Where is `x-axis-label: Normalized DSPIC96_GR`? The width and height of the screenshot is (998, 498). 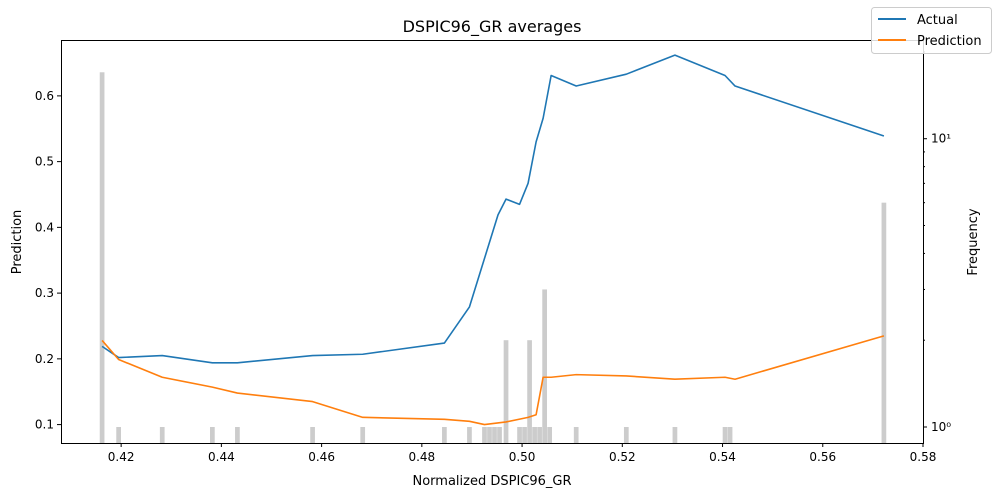 x-axis-label: Normalized DSPIC96_GR is located at coordinates (491, 481).